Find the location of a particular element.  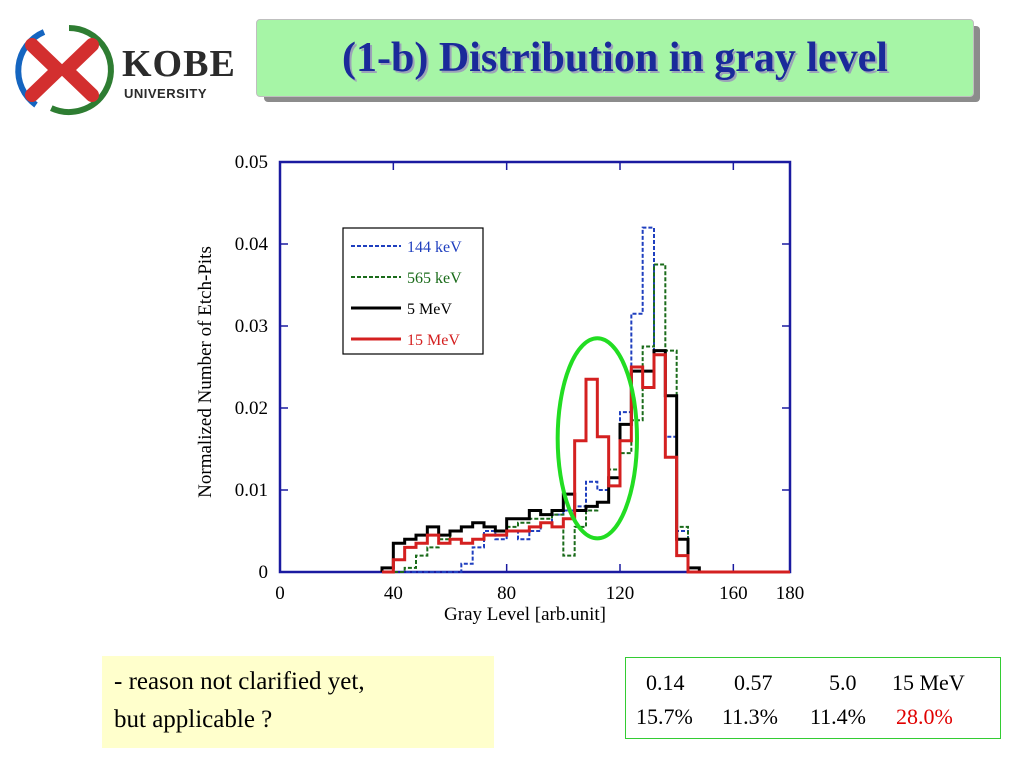

x-tick-label: 40 is located at coordinates (393, 593).